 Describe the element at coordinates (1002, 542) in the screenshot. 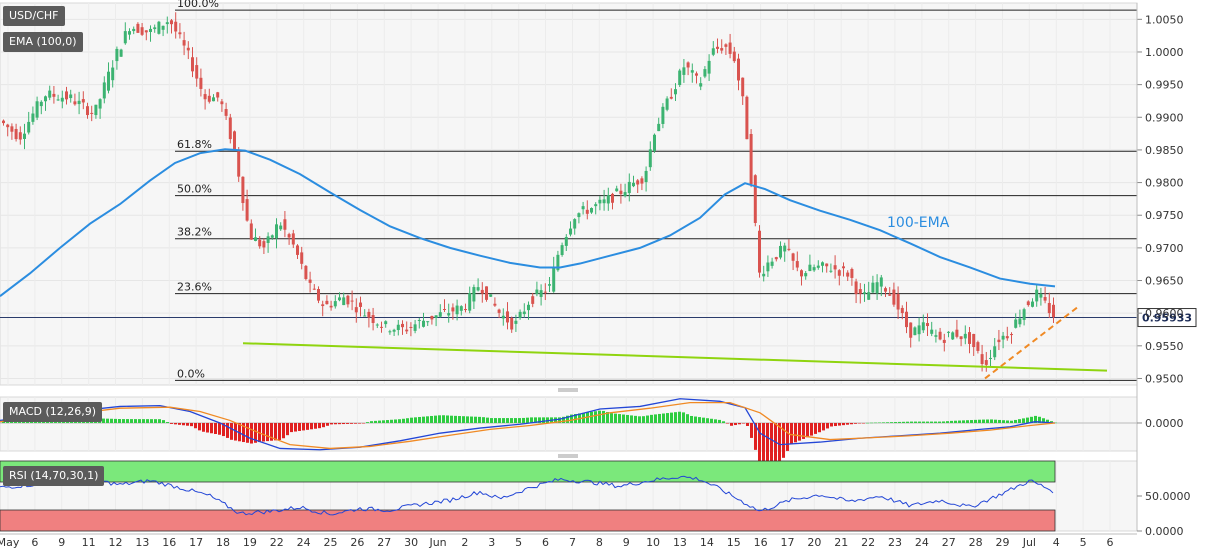

I see `x-tick-label: 29` at that location.